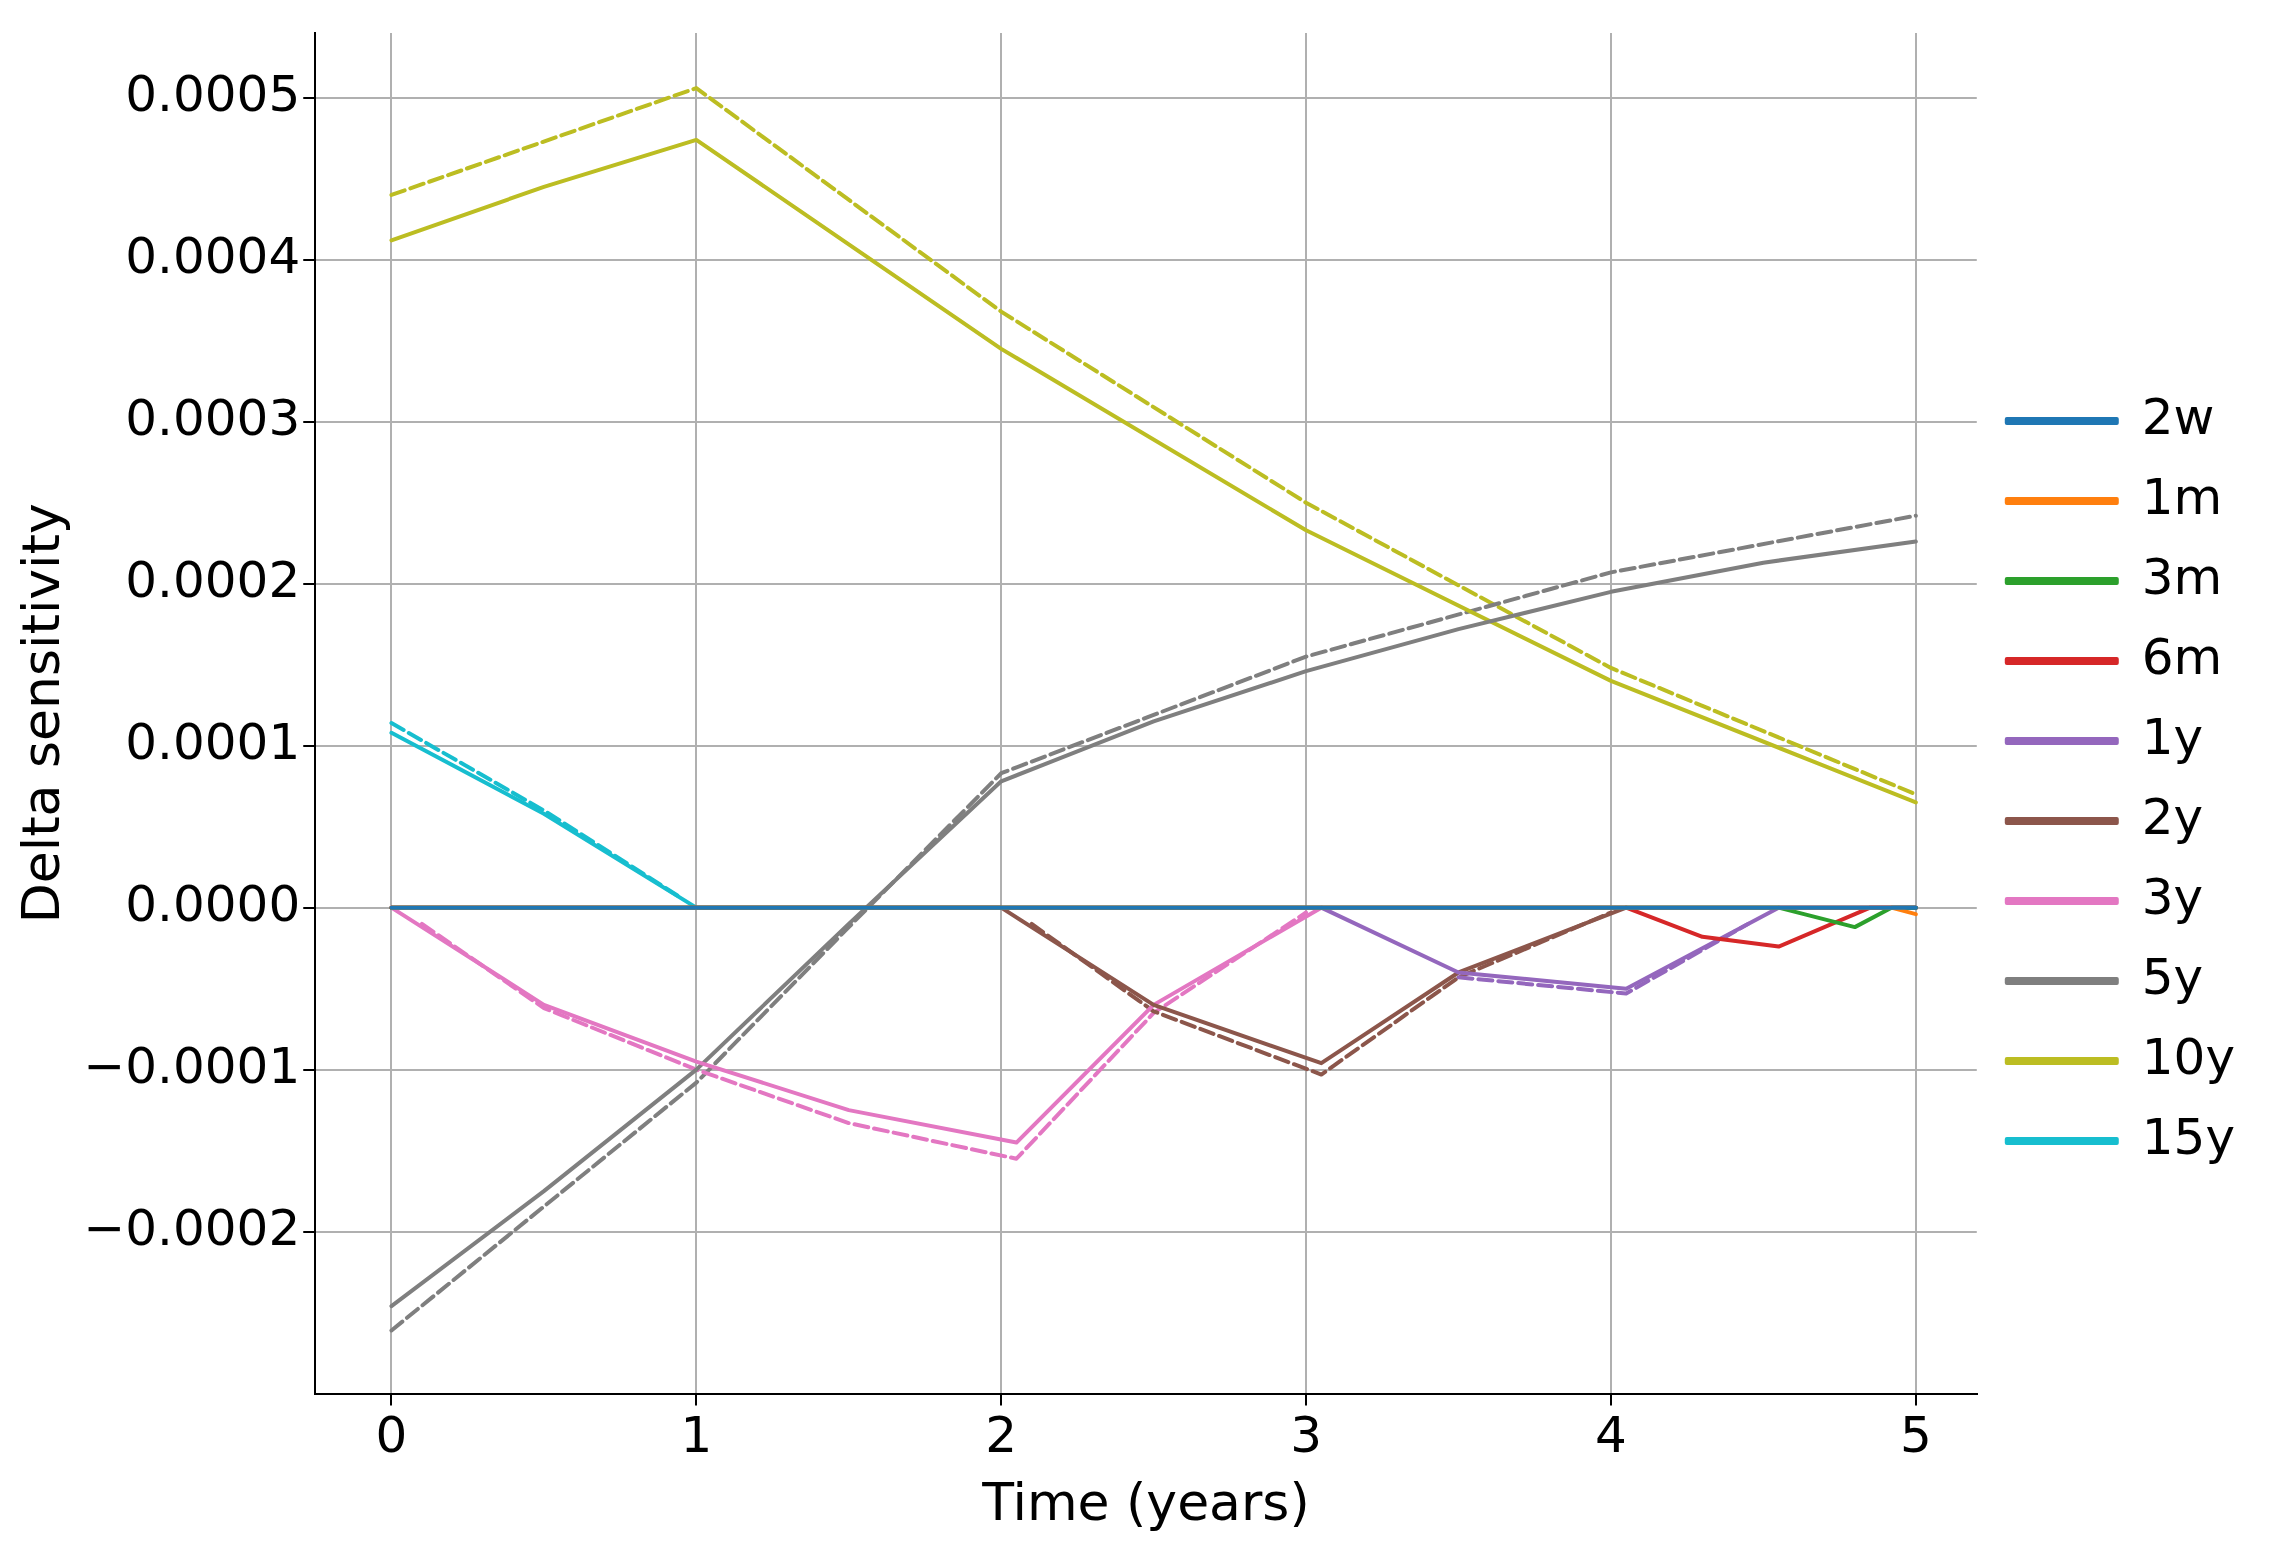 The width and height of the screenshot is (2275, 1552). Describe the element at coordinates (2182, 496) in the screenshot. I see `legend-label: 1m` at that location.